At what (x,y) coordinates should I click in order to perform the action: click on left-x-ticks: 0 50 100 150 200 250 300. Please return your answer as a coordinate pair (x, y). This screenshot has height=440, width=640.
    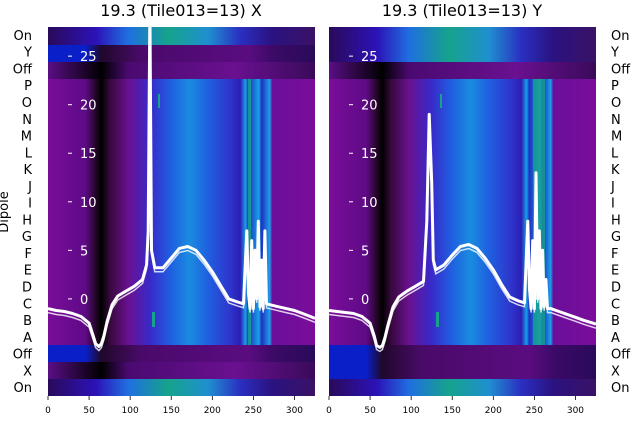
    Looking at the image, I should click on (174, 406).